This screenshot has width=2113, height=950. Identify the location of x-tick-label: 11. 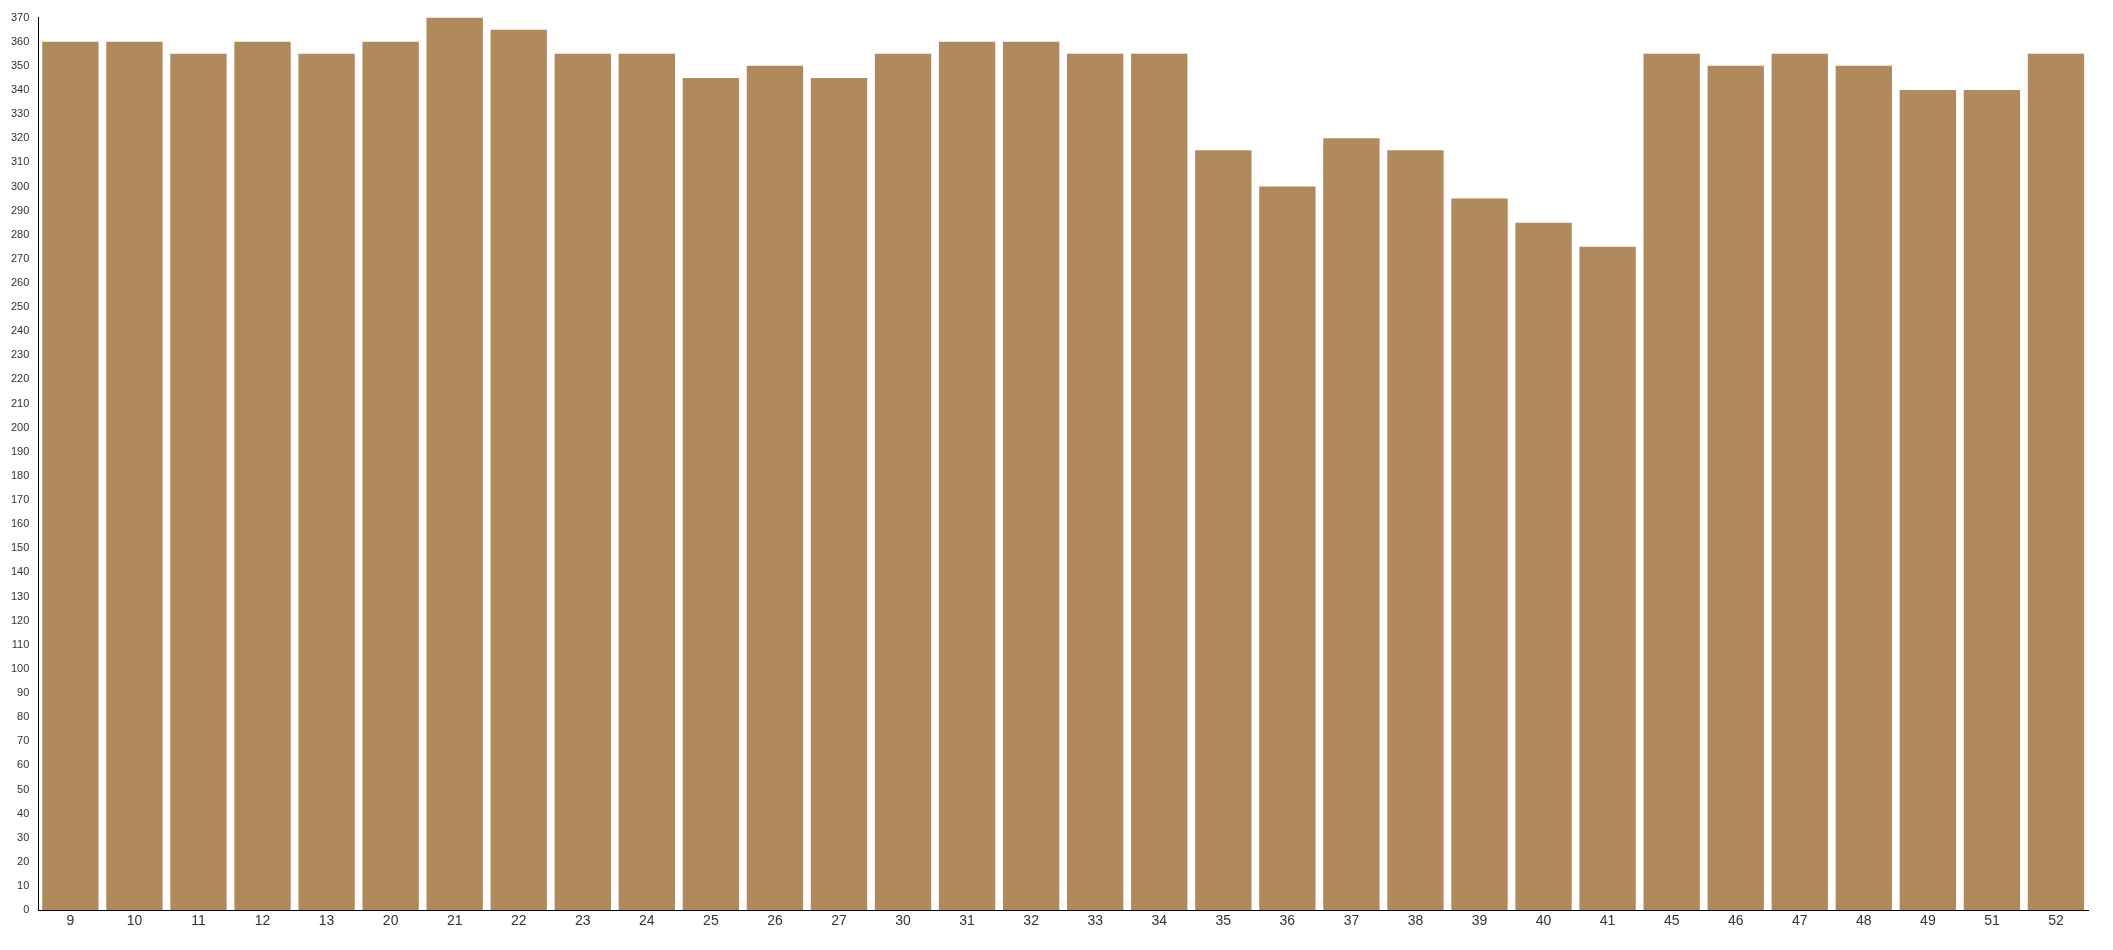
(198, 920).